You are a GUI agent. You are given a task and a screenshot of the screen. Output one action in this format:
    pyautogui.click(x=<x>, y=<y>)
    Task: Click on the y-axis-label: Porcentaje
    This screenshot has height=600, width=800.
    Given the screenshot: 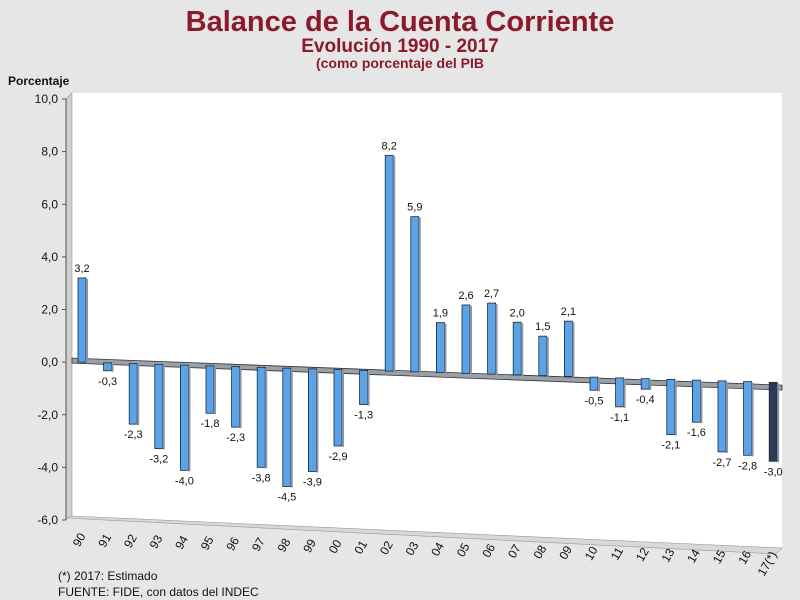 What is the action you would take?
    pyautogui.click(x=39, y=81)
    